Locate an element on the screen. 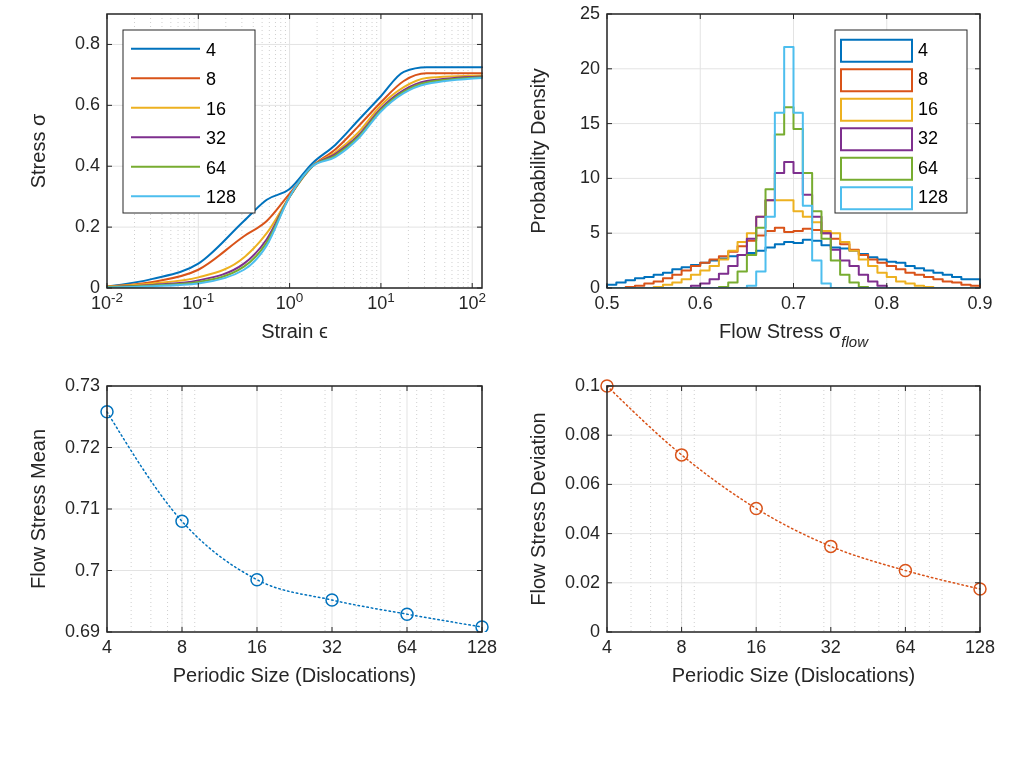 The image size is (1009, 767). y-tick-label: 0 is located at coordinates (594, 630).